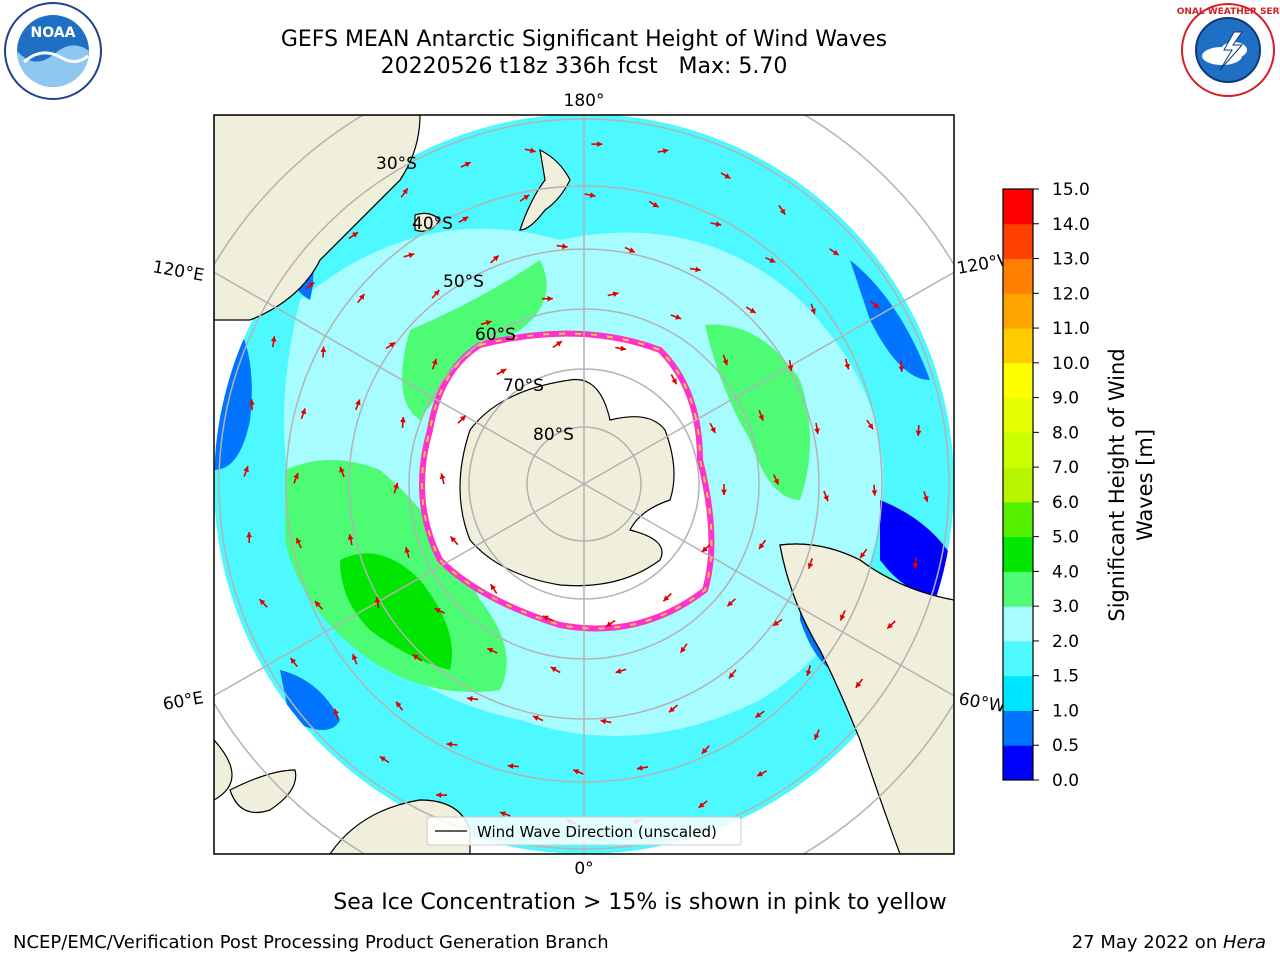 The image size is (1280, 960). What do you see at coordinates (553, 435) in the screenshot?
I see `lat-label: 80°S` at bounding box center [553, 435].